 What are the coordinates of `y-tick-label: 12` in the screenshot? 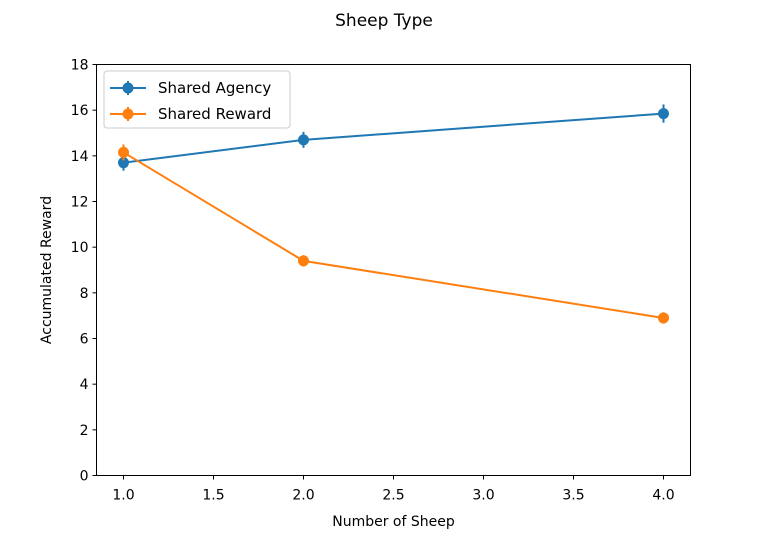 It's located at (80, 203).